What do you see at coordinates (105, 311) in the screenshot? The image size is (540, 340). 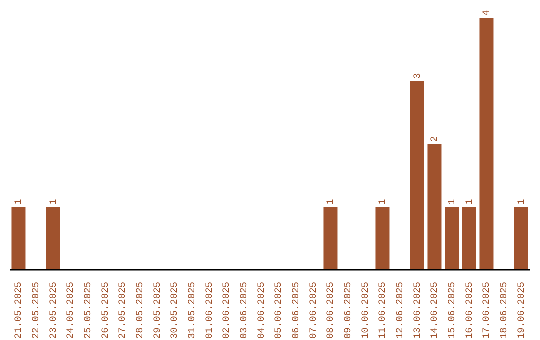 I see `x-tick-label: 26.05.2025` at bounding box center [105, 311].